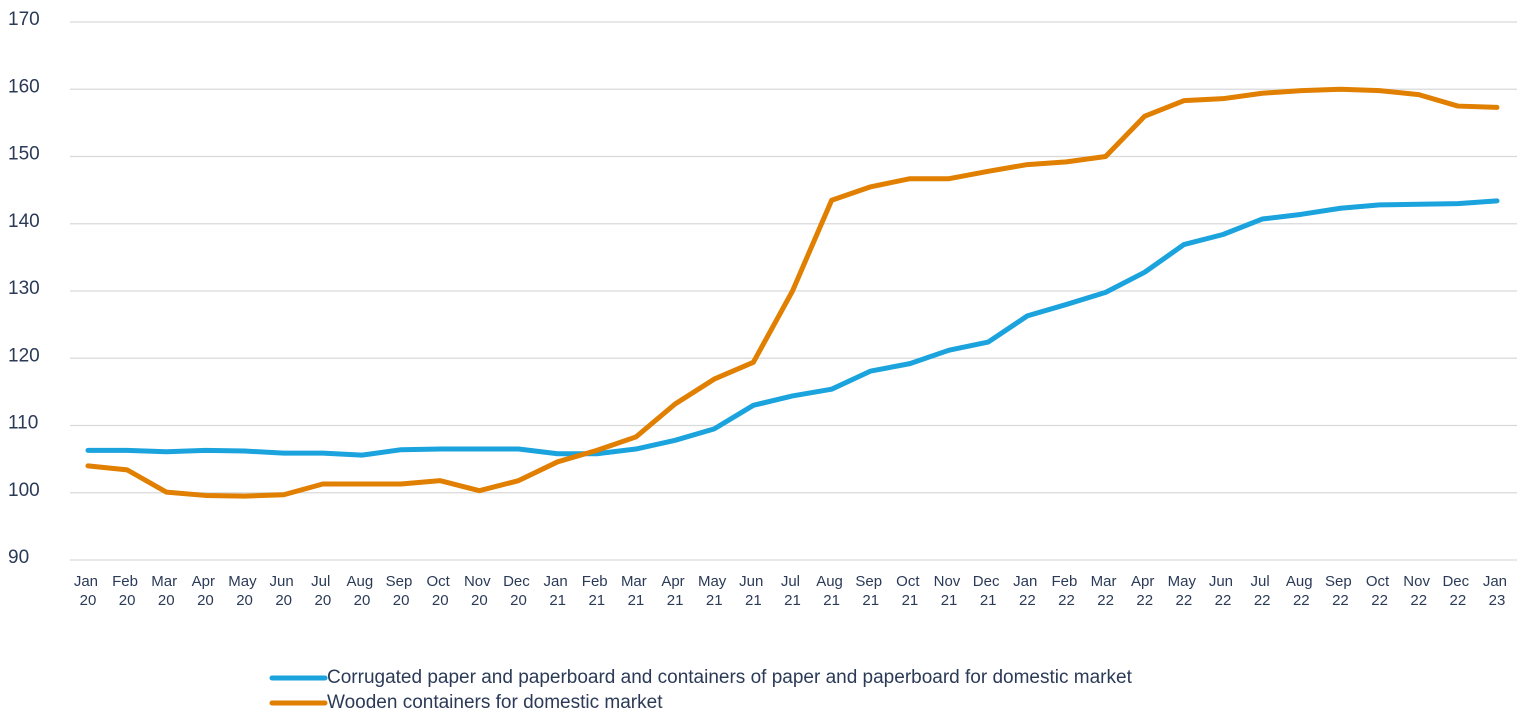 This screenshot has width=1526, height=715. What do you see at coordinates (753, 591) in the screenshot?
I see `x-tick-label: Jun 21` at bounding box center [753, 591].